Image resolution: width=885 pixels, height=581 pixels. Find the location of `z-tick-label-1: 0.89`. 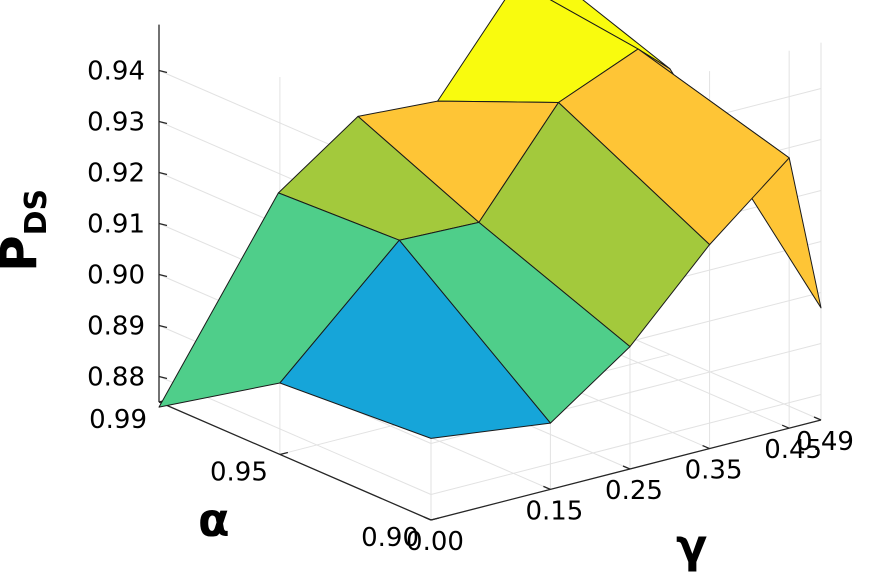

z-tick-label-1: 0.89 is located at coordinates (116, 327).